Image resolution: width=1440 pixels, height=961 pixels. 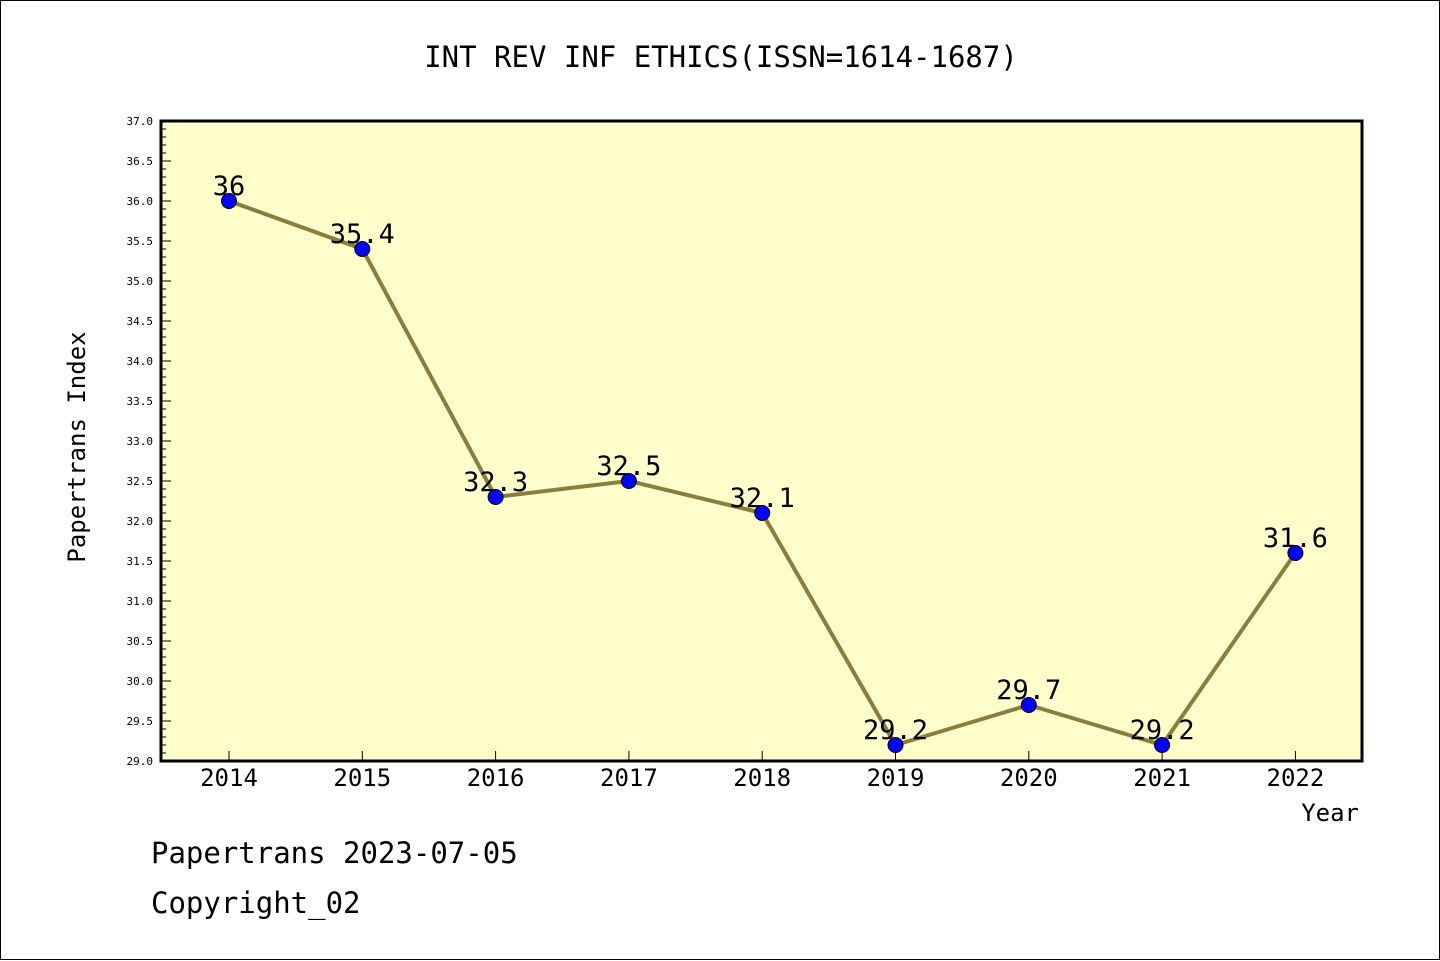 What do you see at coordinates (496, 778) in the screenshot?
I see `x-tick-label: 2016` at bounding box center [496, 778].